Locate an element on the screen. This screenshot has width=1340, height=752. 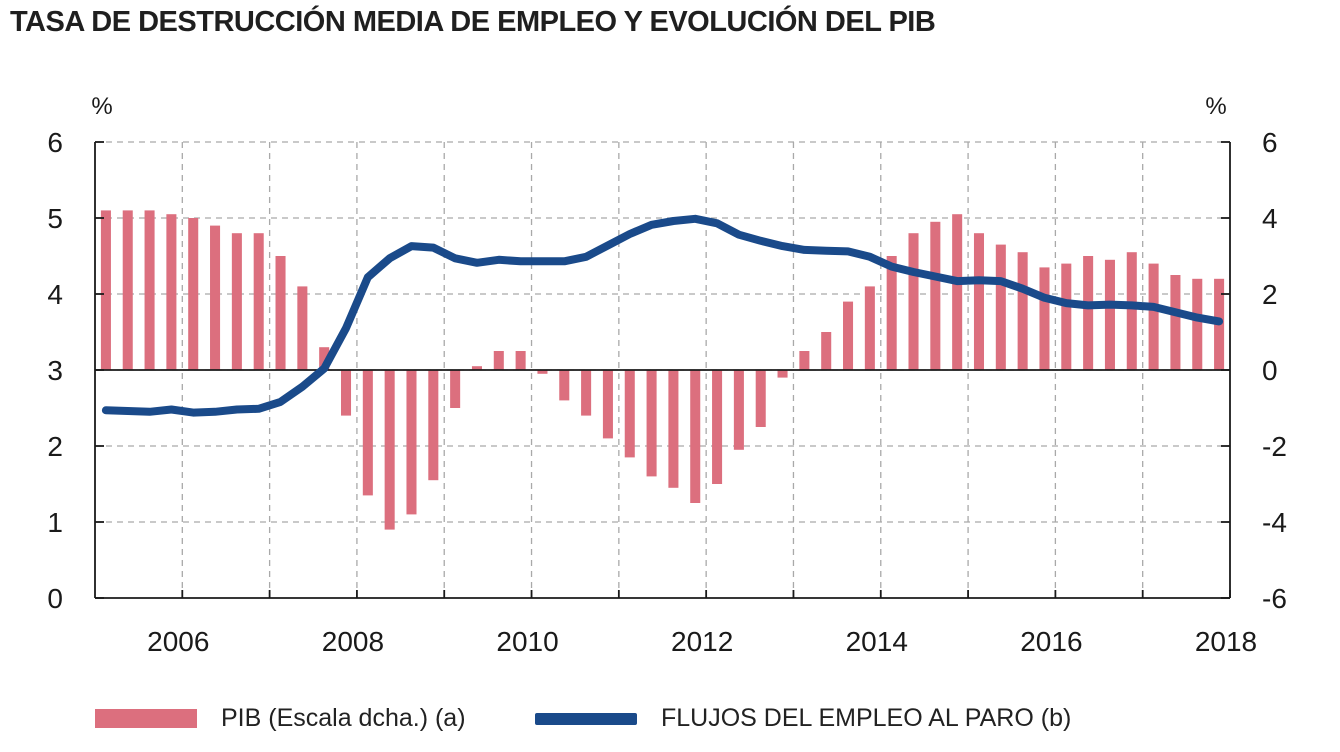
left-tick-label: 3 is located at coordinates (55, 370).